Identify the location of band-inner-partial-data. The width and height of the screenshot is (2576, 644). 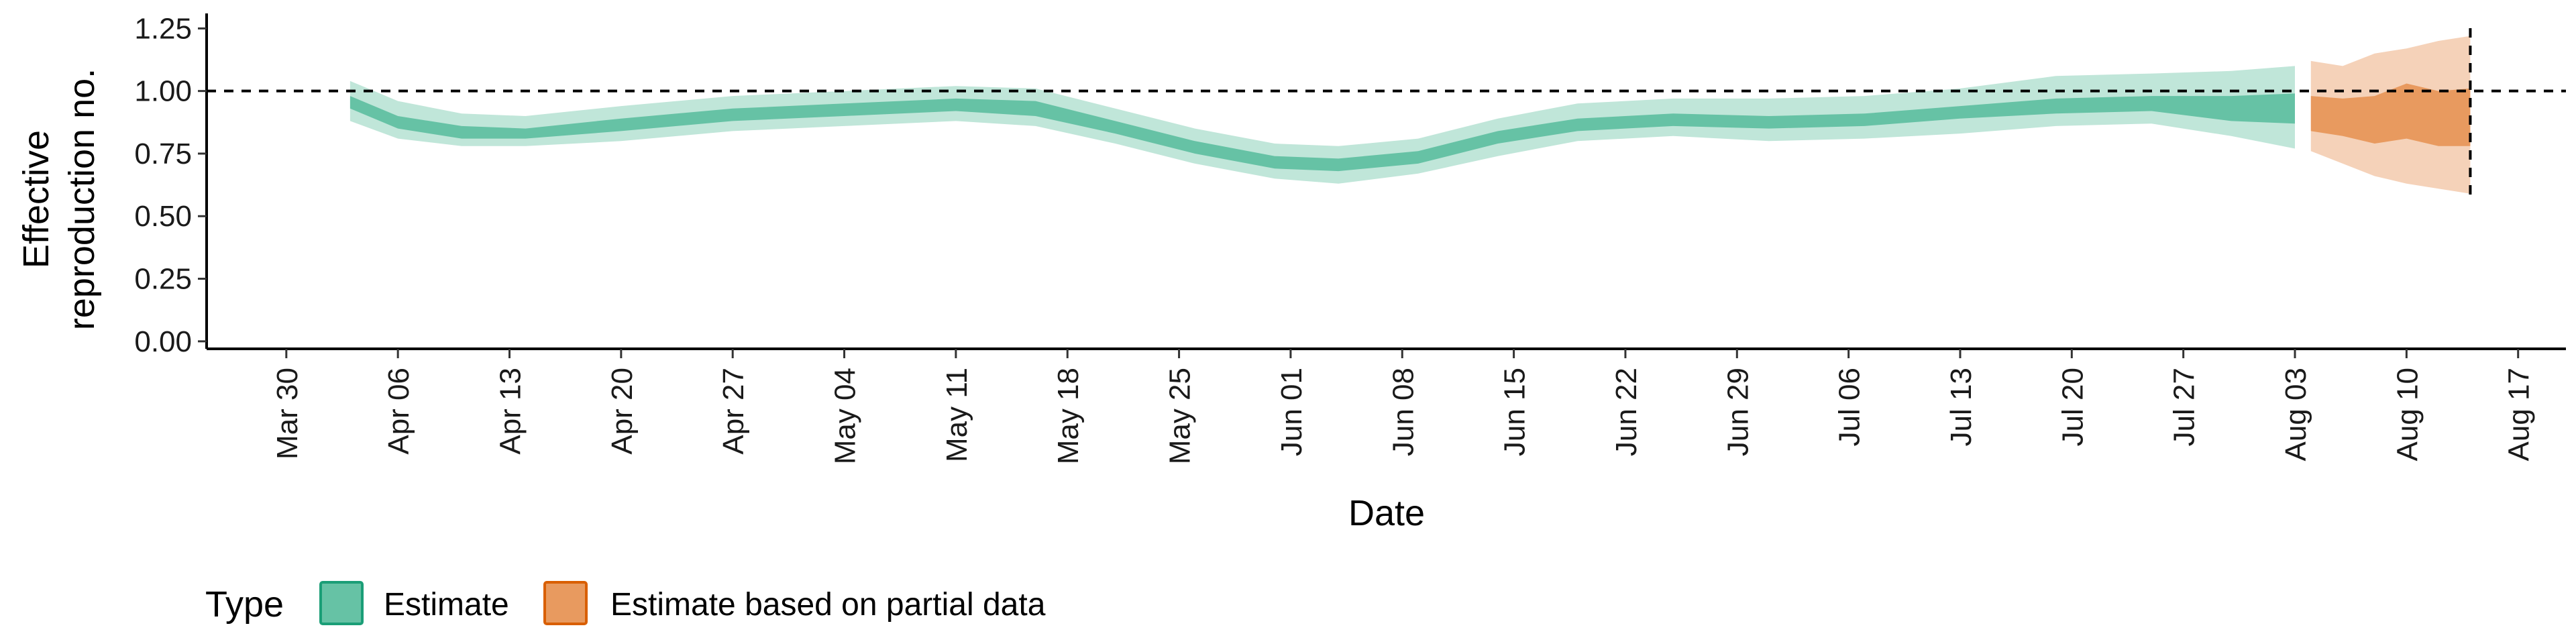
(2390, 114).